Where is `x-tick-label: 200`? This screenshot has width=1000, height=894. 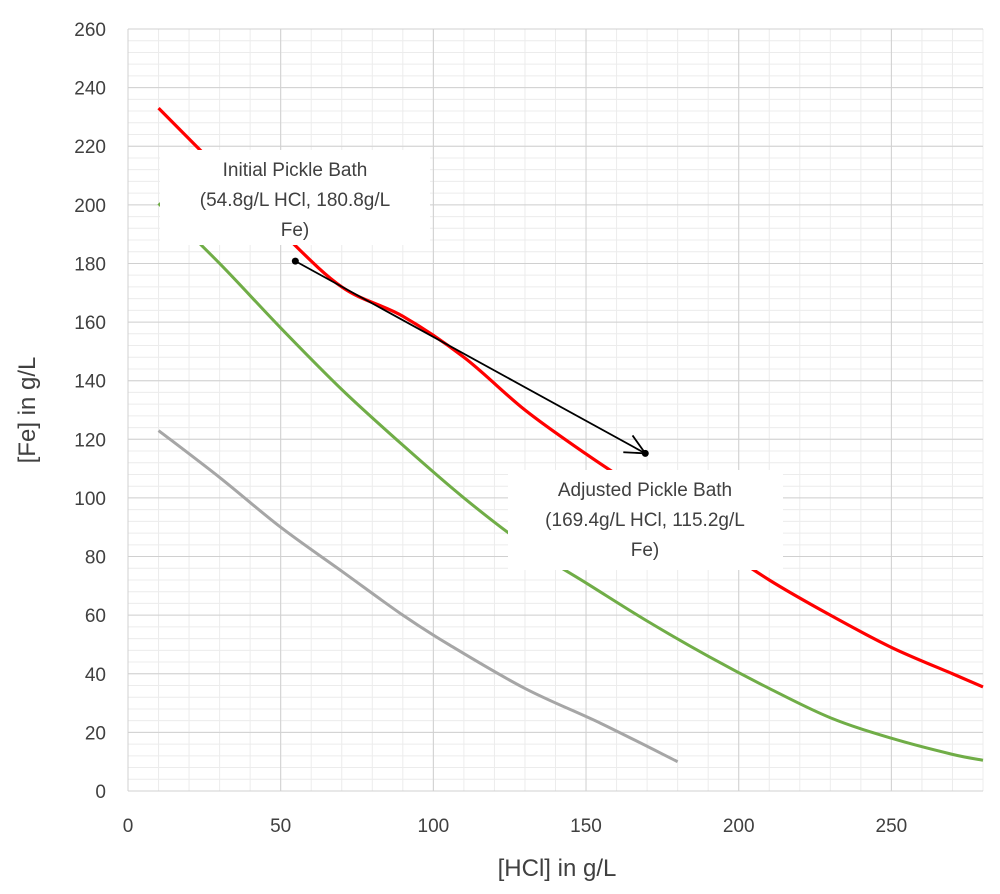 x-tick-label: 200 is located at coordinates (739, 826).